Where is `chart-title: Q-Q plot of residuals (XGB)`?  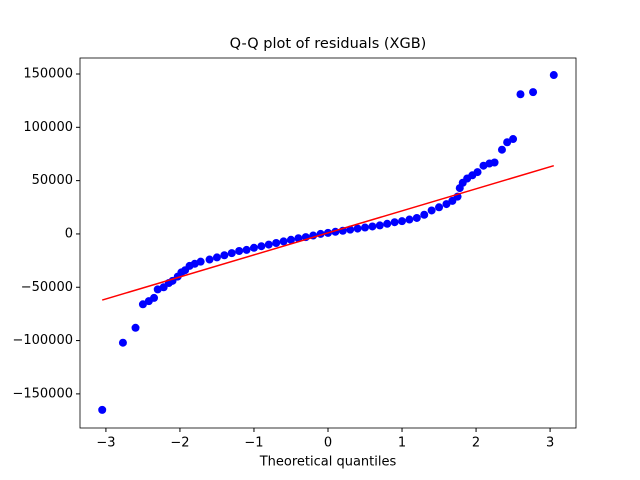
chart-title: Q-Q plot of residuals (XGB) is located at coordinates (328, 44).